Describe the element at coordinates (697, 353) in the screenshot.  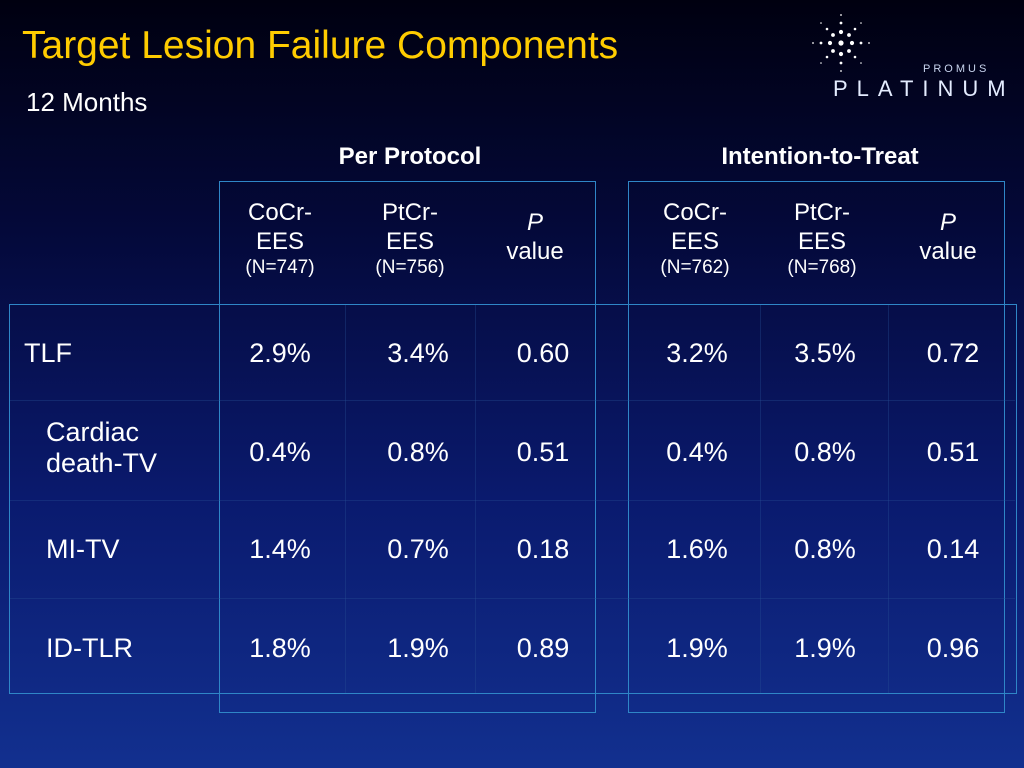
I see `cell-tlf-itt-cocr: 3.2%` at that location.